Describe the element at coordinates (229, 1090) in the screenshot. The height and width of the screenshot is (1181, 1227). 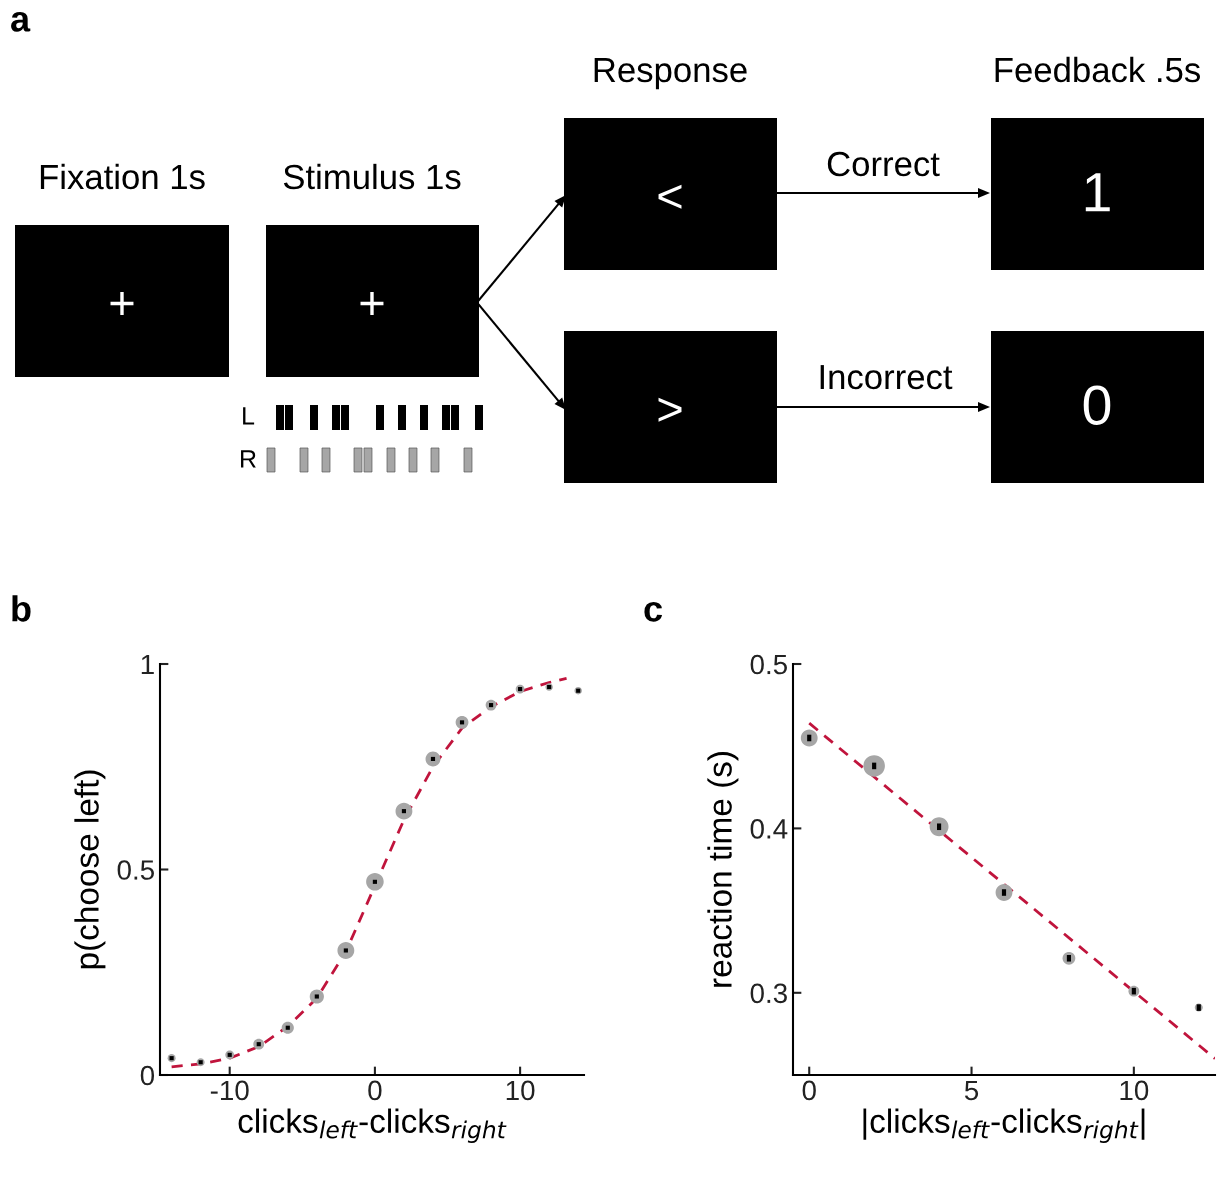
I see `x-tick-label: -10` at that location.